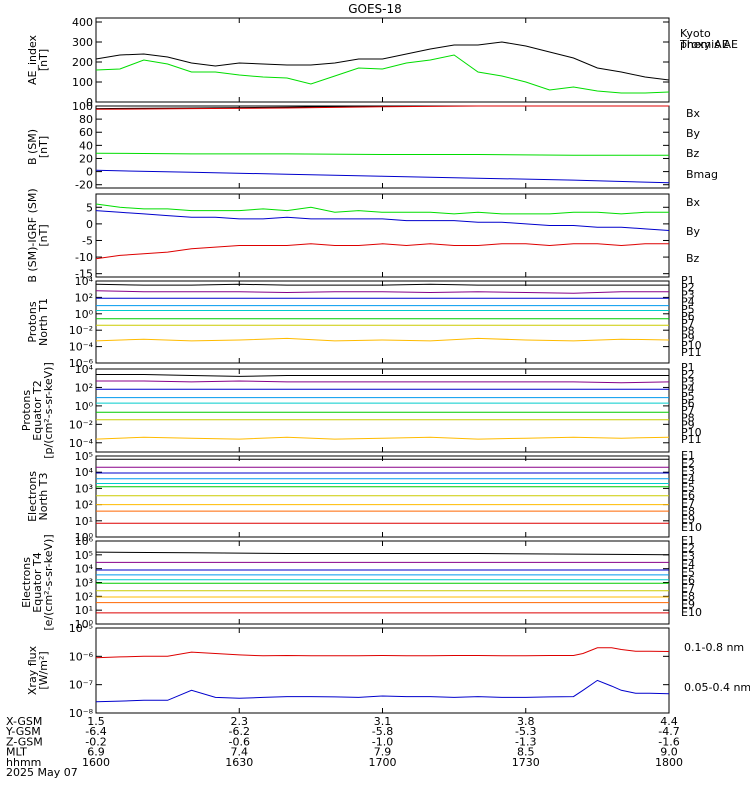 Image resolution: width=750 pixels, height=800 pixels. What do you see at coordinates (669, 752) in the screenshot?
I see `footer-row-value: 9.0` at bounding box center [669, 752].